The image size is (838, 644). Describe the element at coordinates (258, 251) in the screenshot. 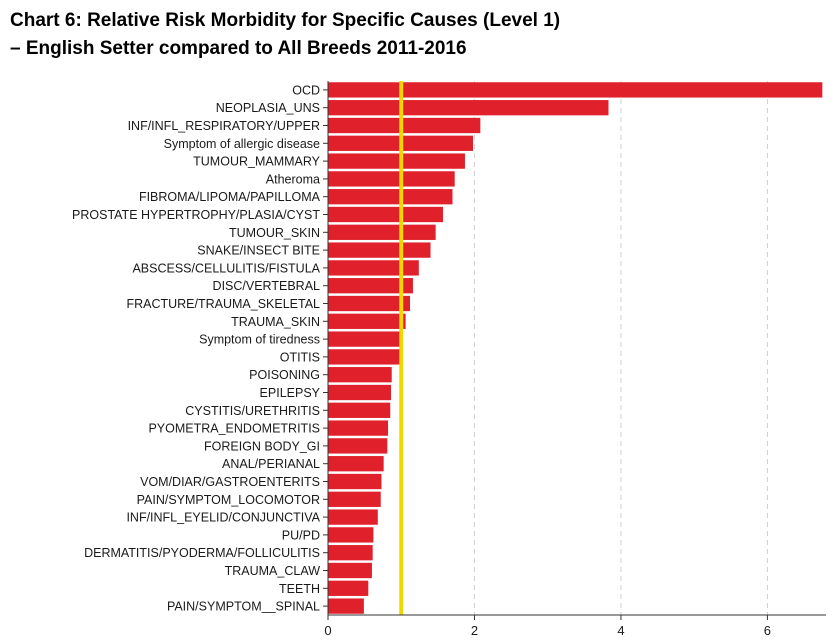

I see `category-label: SNAKE/INSECT BITE` at that location.